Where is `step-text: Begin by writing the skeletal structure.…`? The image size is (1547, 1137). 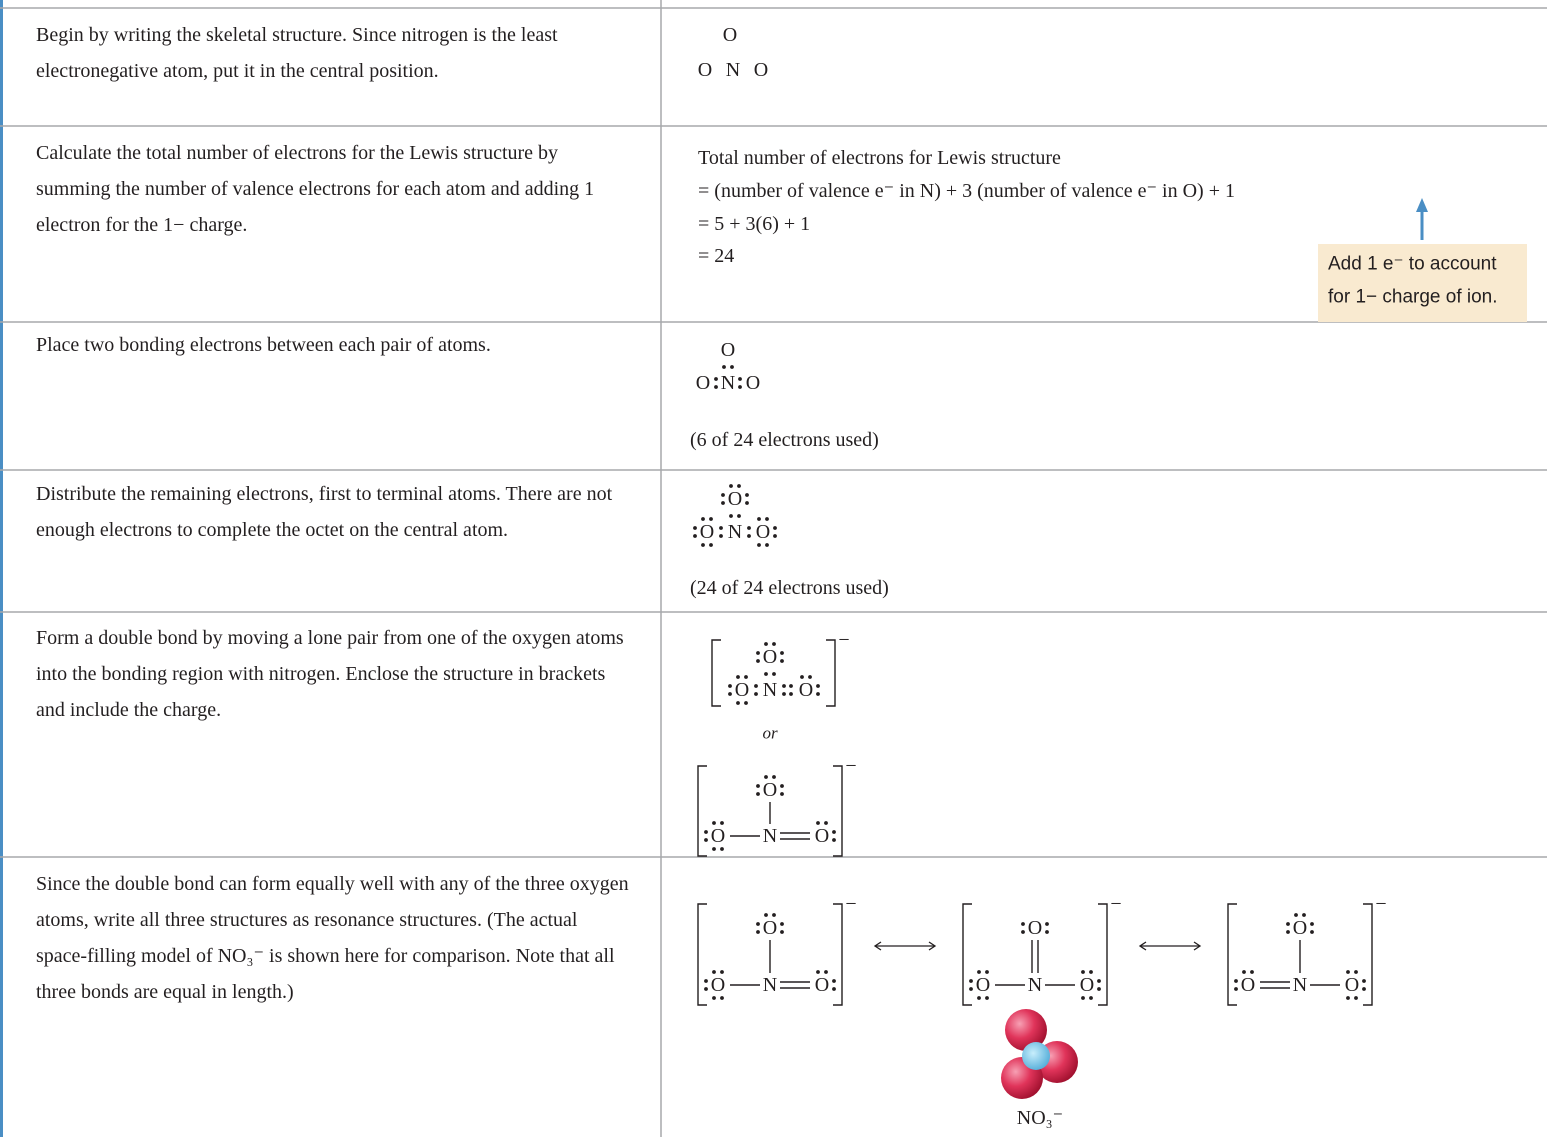 step-text: Begin by writing the skeletal structure.… is located at coordinates (297, 53).